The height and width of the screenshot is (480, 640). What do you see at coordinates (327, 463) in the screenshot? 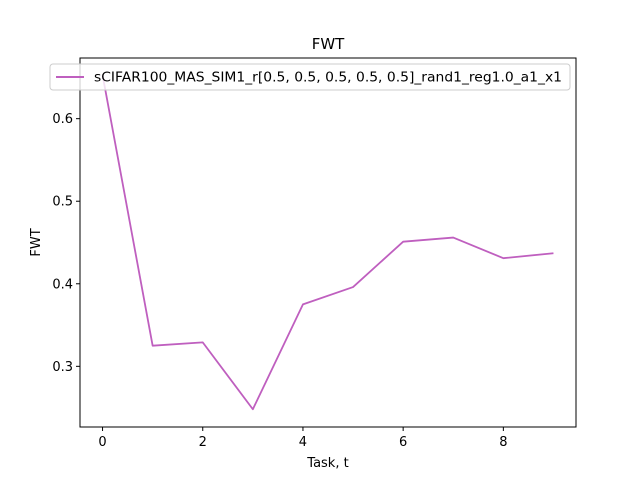
I see `x-axis-label: Task, t` at bounding box center [327, 463].